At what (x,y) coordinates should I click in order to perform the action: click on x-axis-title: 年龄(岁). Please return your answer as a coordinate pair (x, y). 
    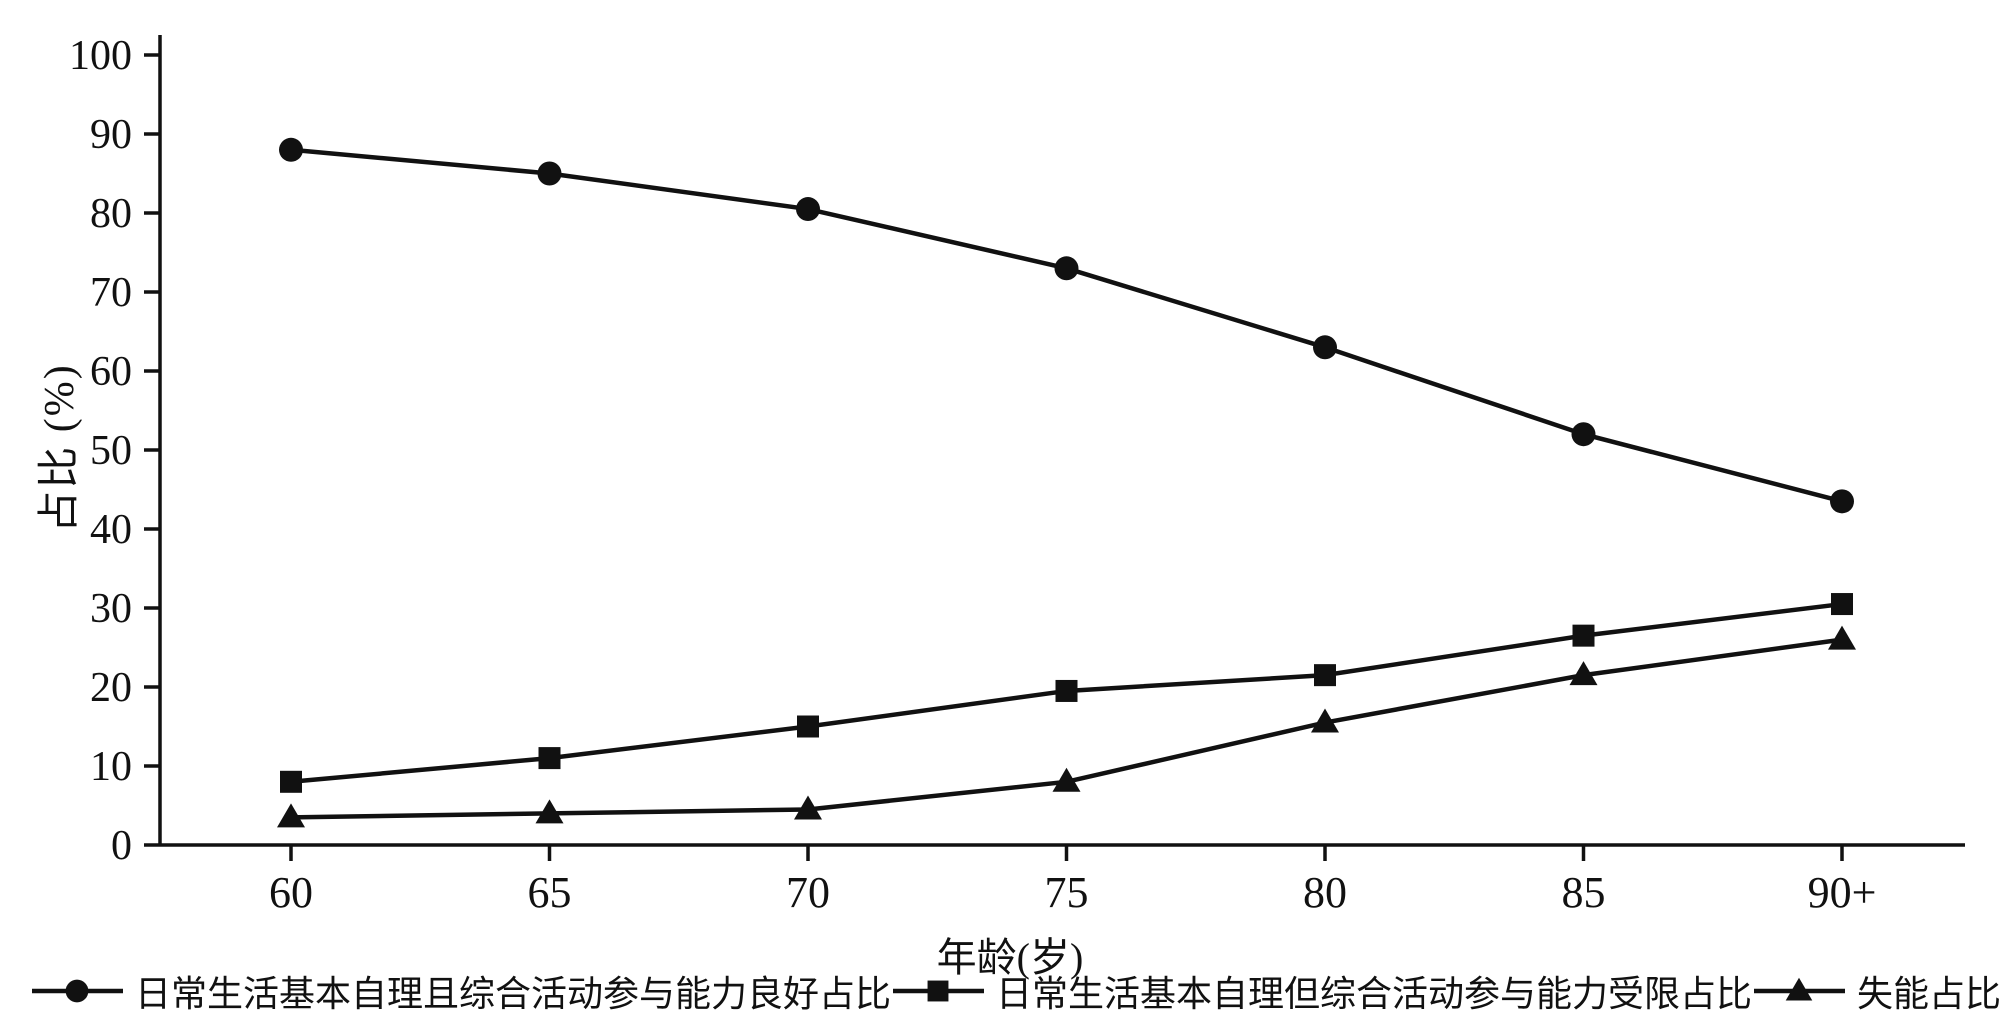
    Looking at the image, I should click on (1010, 957).